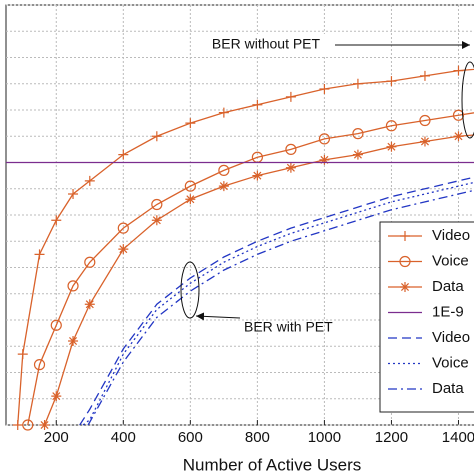 The height and width of the screenshot is (474, 474). Describe the element at coordinates (391, 437) in the screenshot. I see `x-tick-label: 1200` at that location.